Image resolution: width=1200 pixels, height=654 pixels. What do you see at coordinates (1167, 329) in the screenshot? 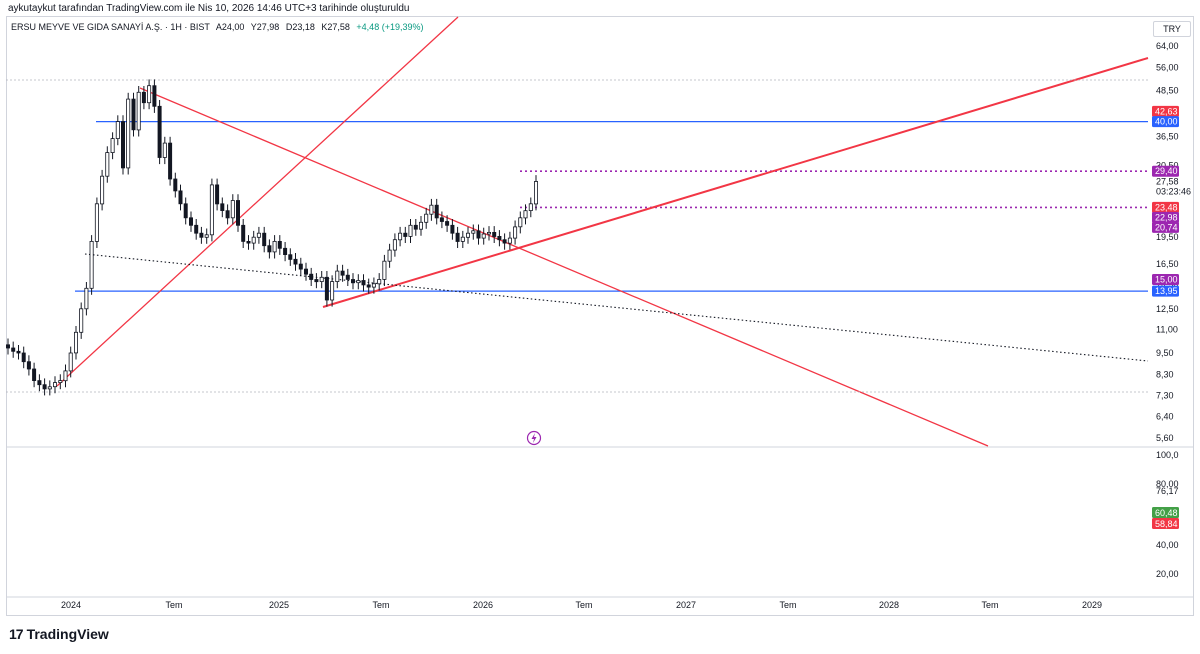
I see `price-tick-11: 11,00` at bounding box center [1167, 329].